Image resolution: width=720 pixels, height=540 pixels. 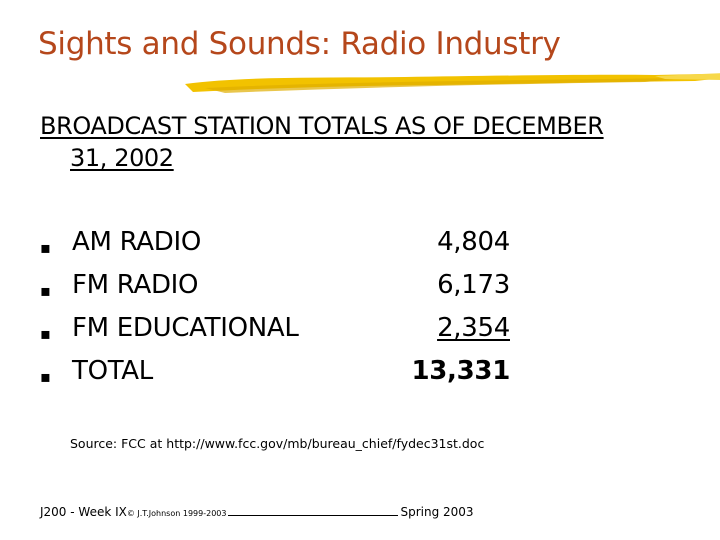 What do you see at coordinates (122, 158) in the screenshot?
I see `heading-line-2: 31, 2002` at bounding box center [122, 158].